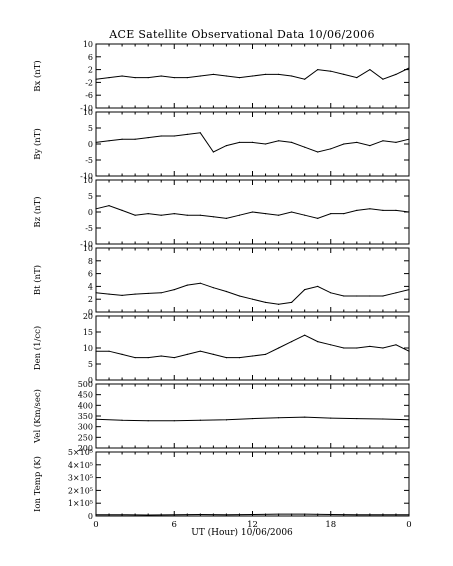  I want to click on y-tick-label-6-0: 0, so click(90, 516).